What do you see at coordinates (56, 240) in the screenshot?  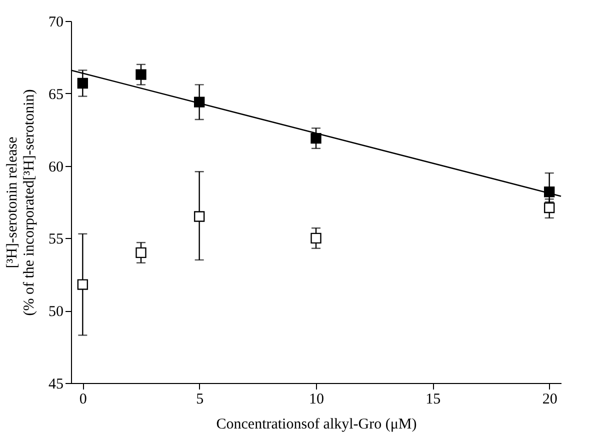 I see `y-tick-label: 55` at bounding box center [56, 240].